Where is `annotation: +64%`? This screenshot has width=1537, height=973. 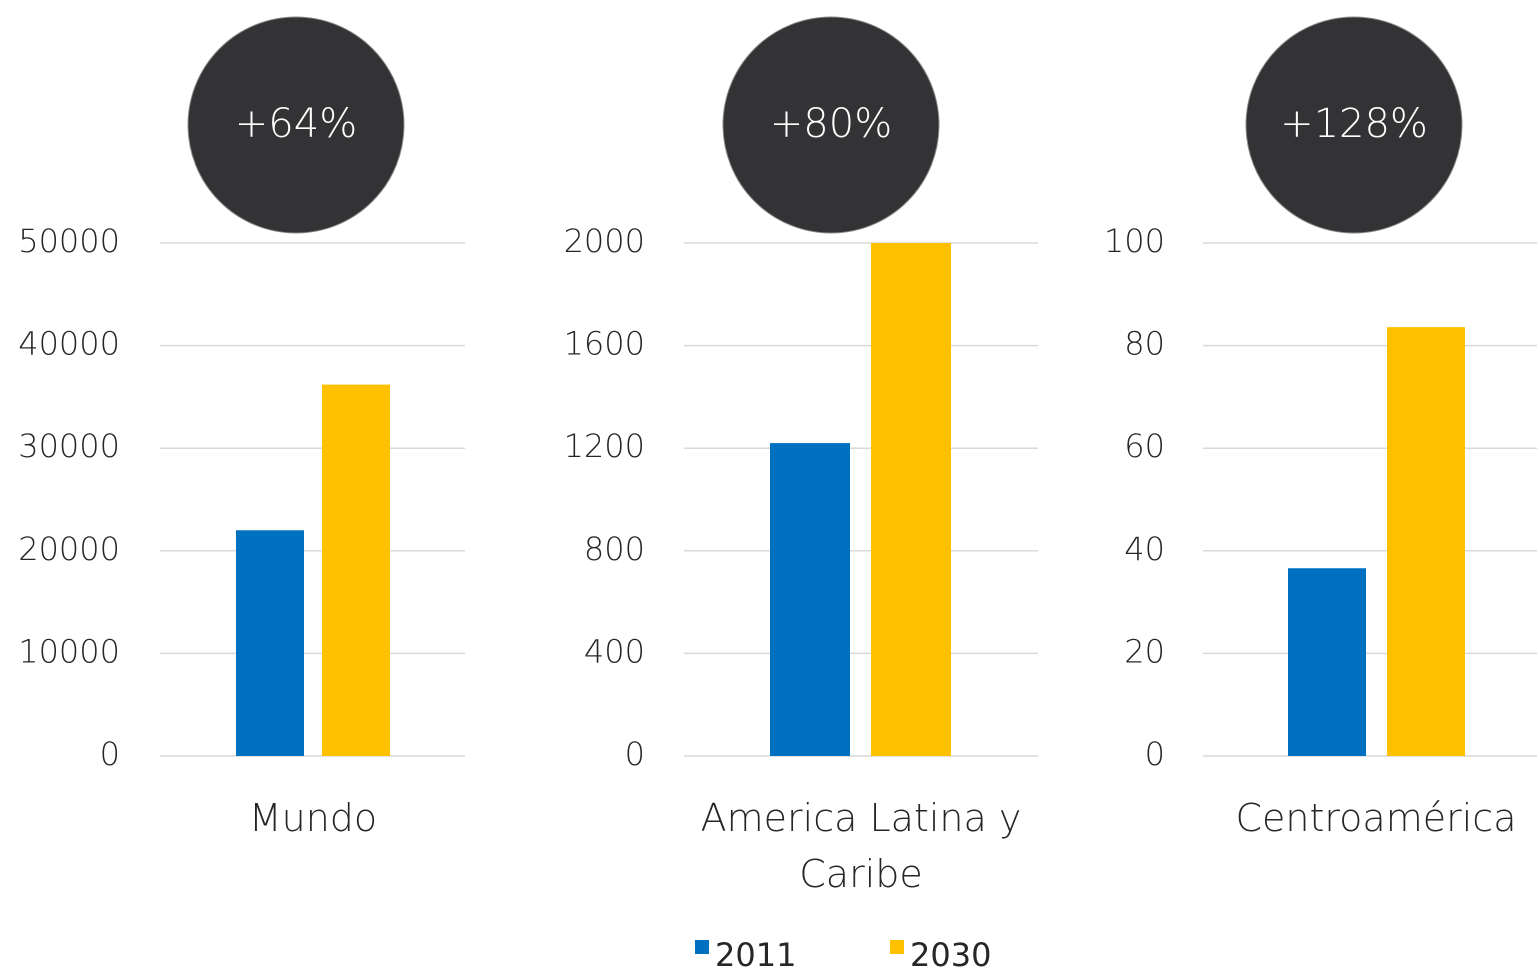
annotation: +64% is located at coordinates (296, 124).